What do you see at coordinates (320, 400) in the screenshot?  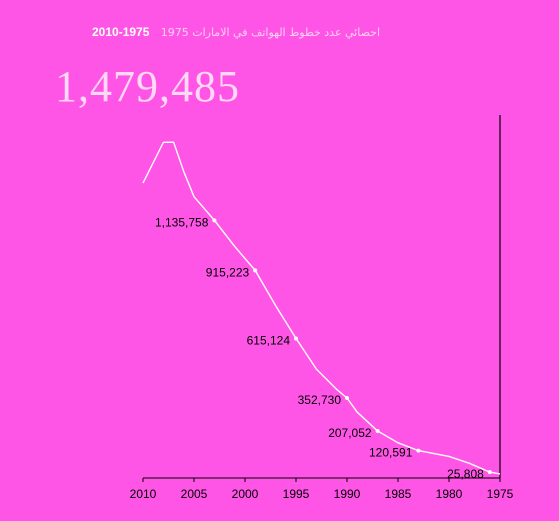 I see `data-label: 352,730` at bounding box center [320, 400].